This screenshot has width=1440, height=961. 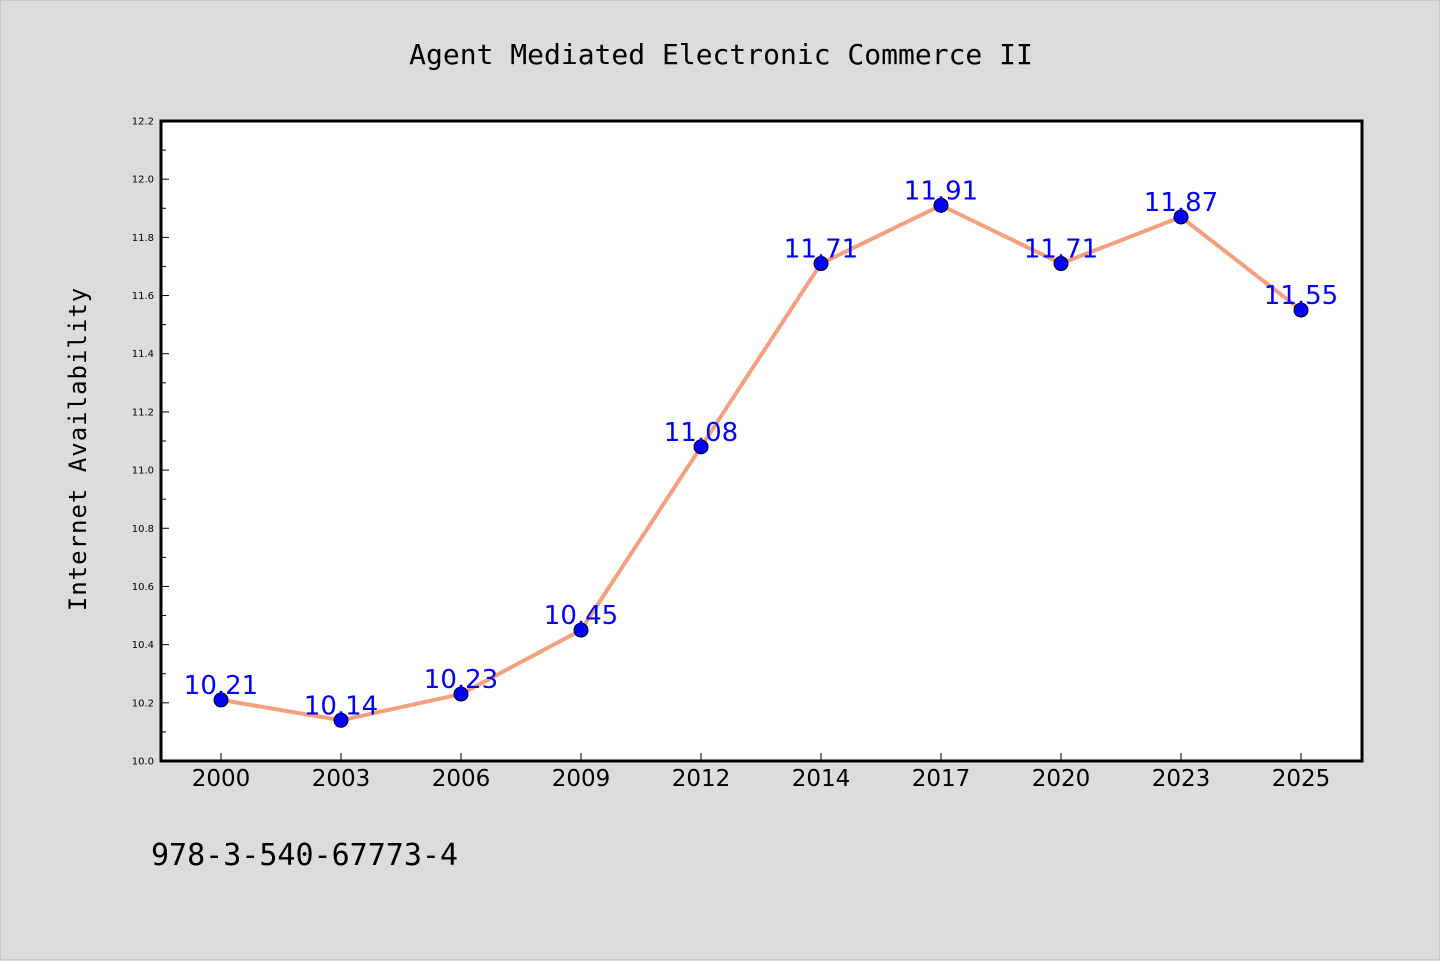 What do you see at coordinates (581, 616) in the screenshot?
I see `data-label: 10.45` at bounding box center [581, 616].